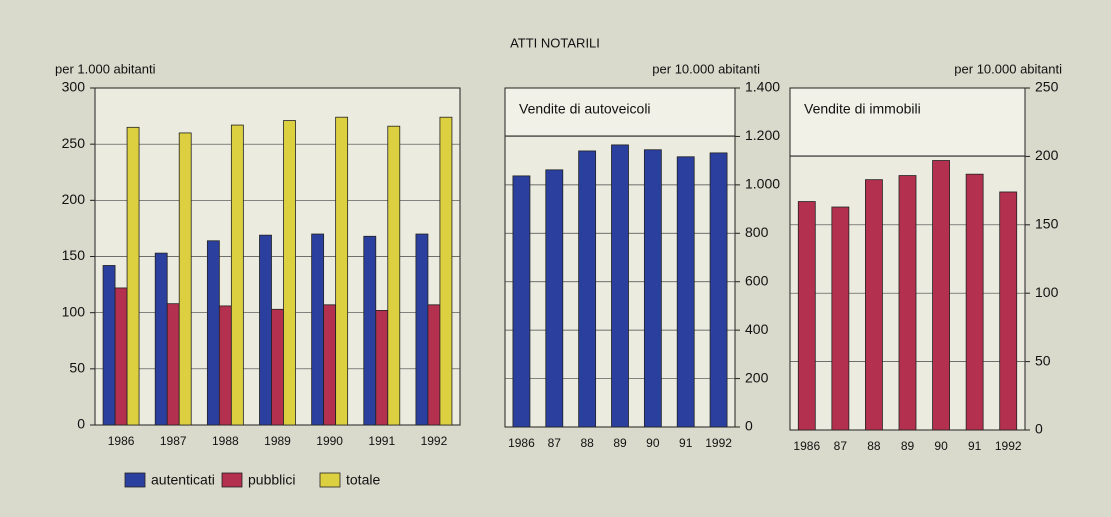 The image size is (1111, 517). Describe the element at coordinates (329, 441) in the screenshot. I see `x-tick-label: 1990` at that location.